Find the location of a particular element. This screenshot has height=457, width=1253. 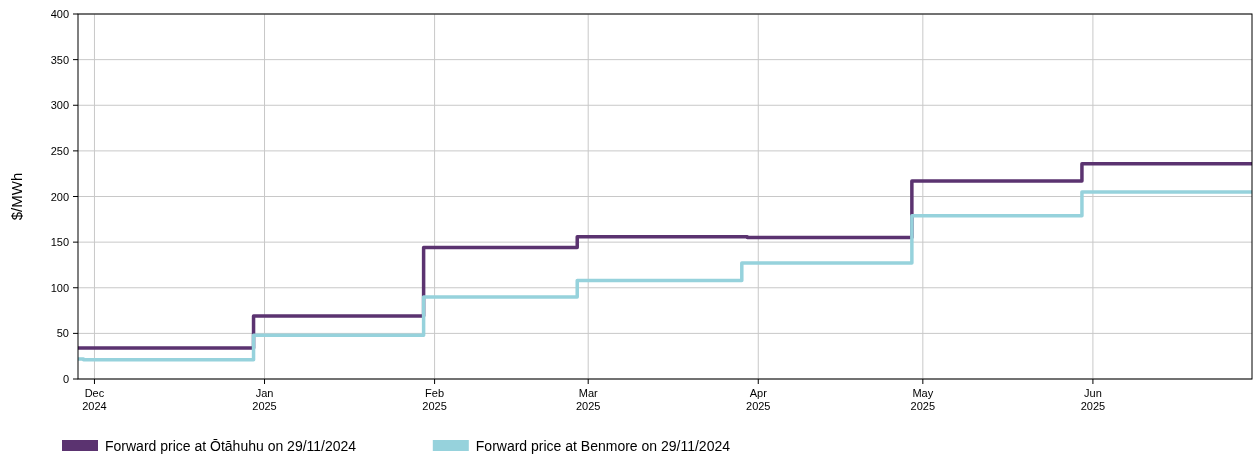

y-axis-title: $/MWh is located at coordinates (16, 196).